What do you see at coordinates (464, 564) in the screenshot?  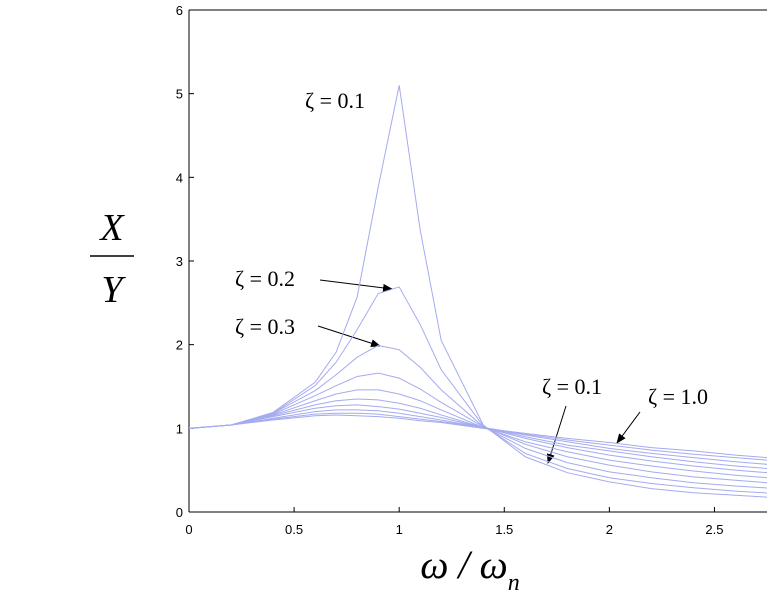 I see `x-label-main: ω / ω` at bounding box center [464, 564].